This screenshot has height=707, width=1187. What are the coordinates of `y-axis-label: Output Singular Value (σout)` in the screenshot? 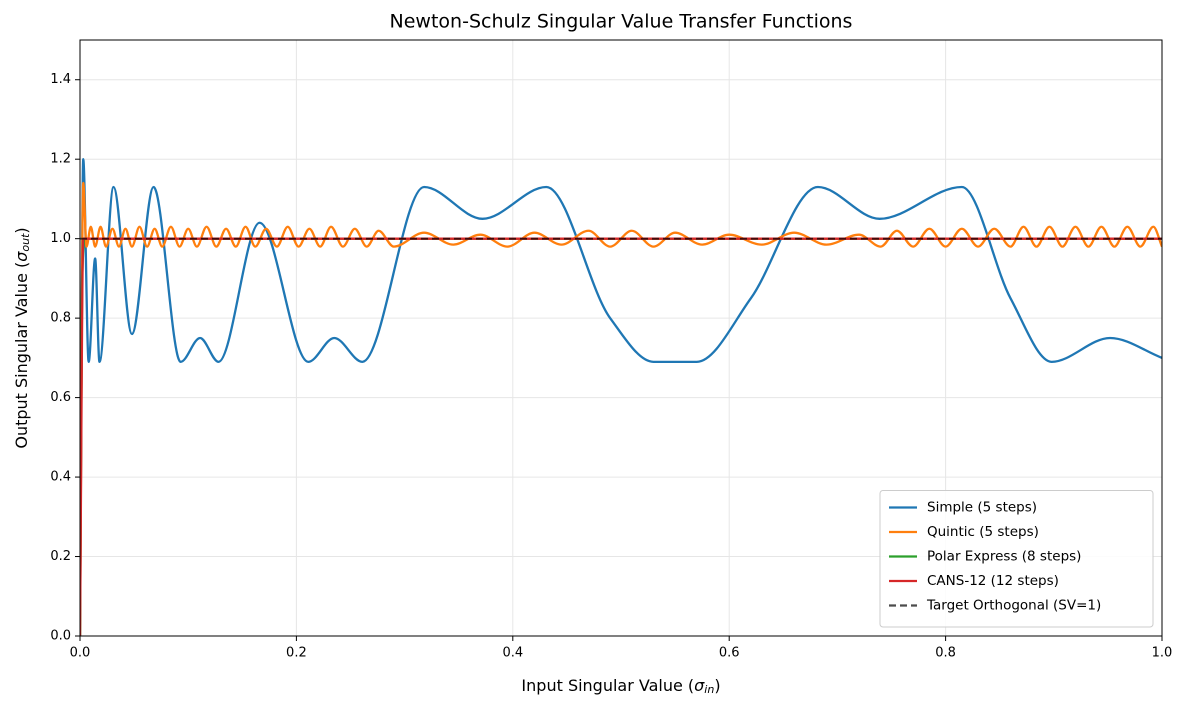 It's located at (22, 337).